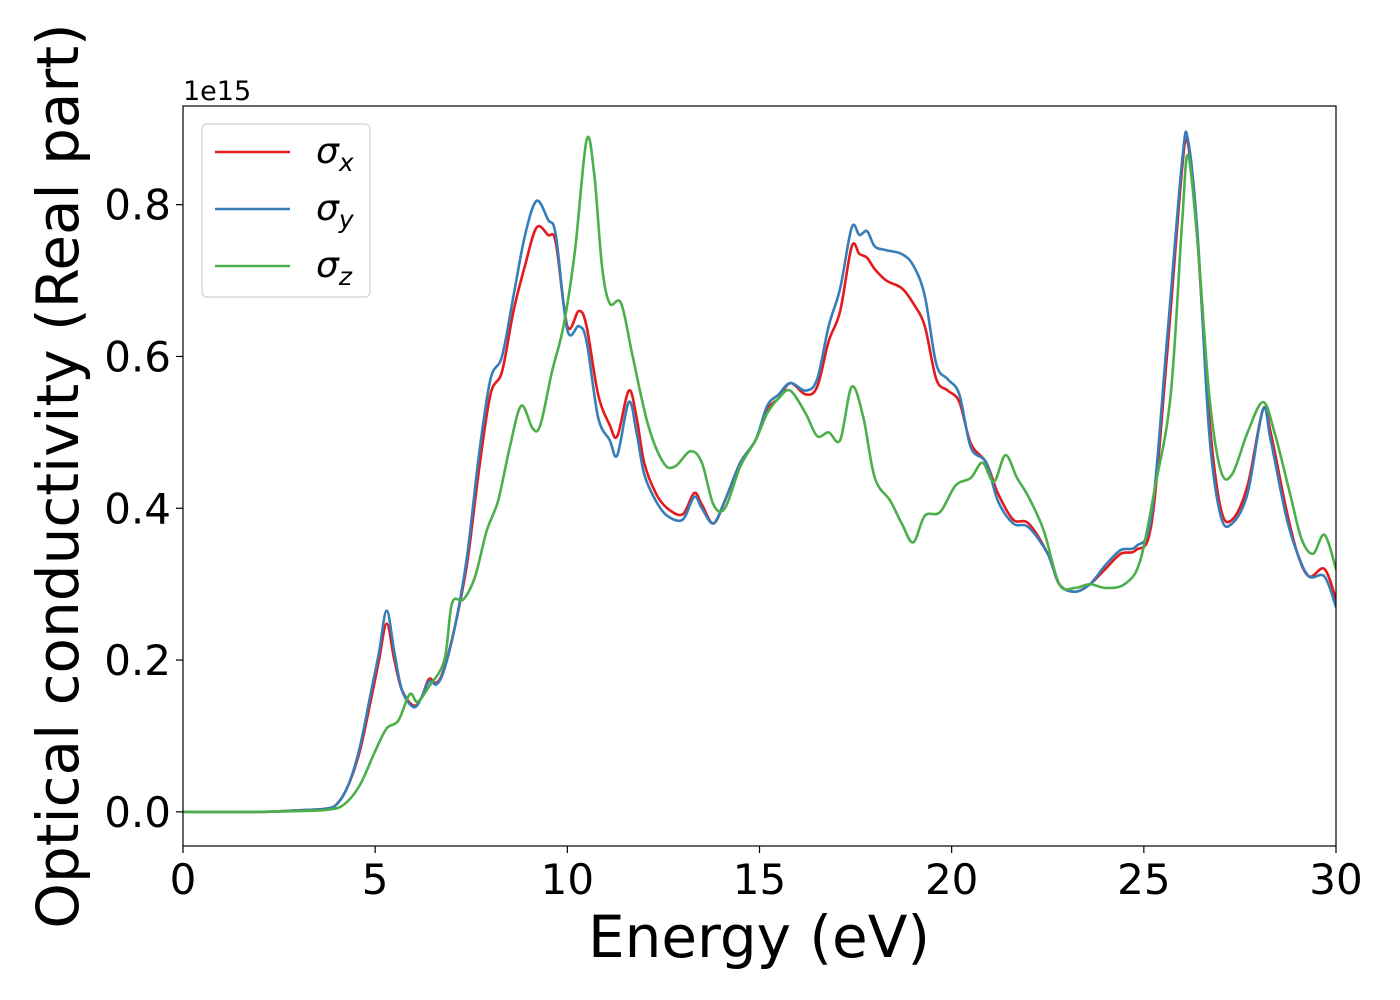 The height and width of the screenshot is (1000, 1400). I want to click on x-tick-label: 5, so click(375, 879).